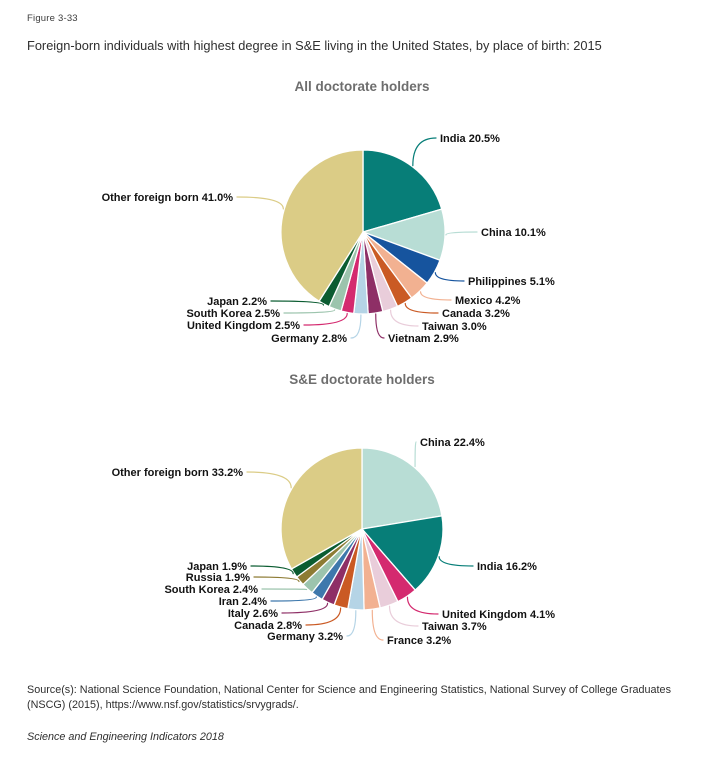 This screenshot has height=767, width=724. What do you see at coordinates (323, 616) in the screenshot?
I see `pie2-leader-canada` at bounding box center [323, 616].